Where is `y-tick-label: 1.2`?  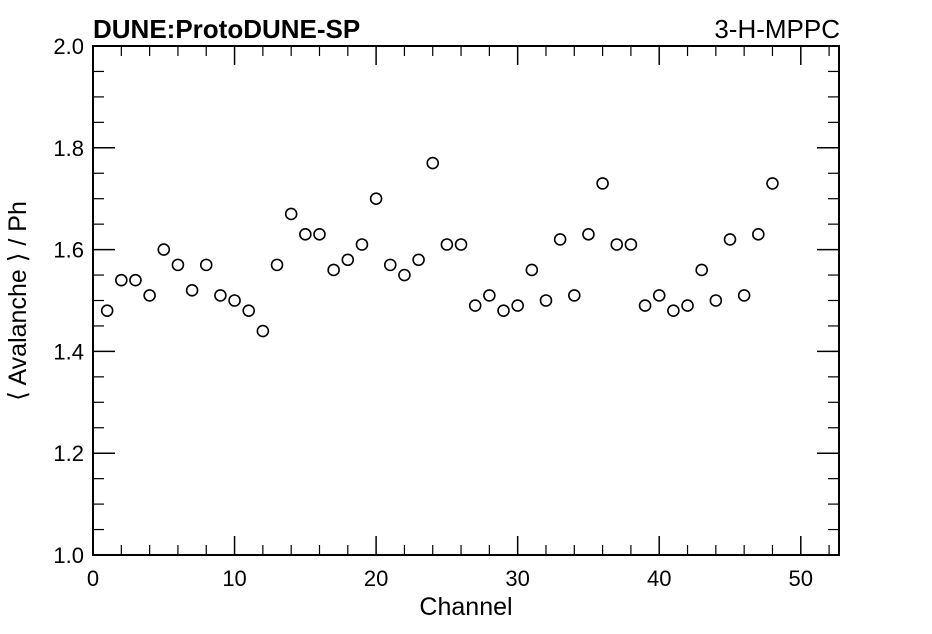 y-tick-label: 1.2 is located at coordinates (68, 453).